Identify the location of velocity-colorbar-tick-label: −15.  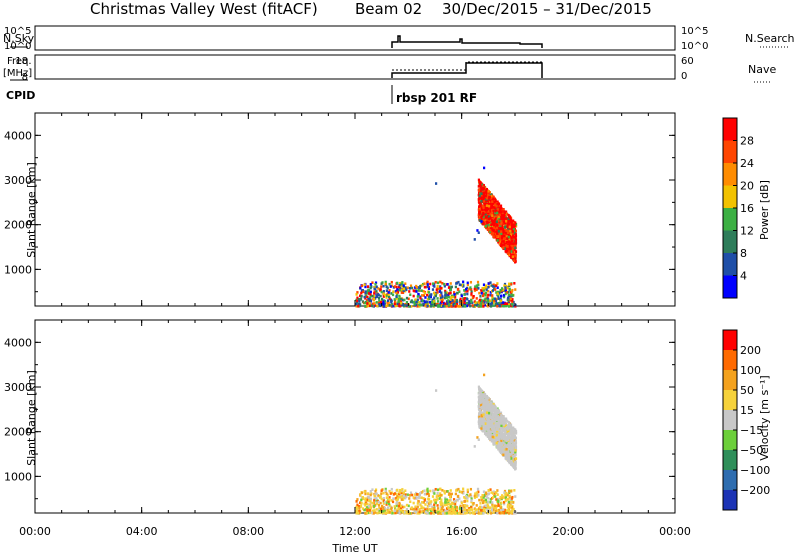
(751, 430).